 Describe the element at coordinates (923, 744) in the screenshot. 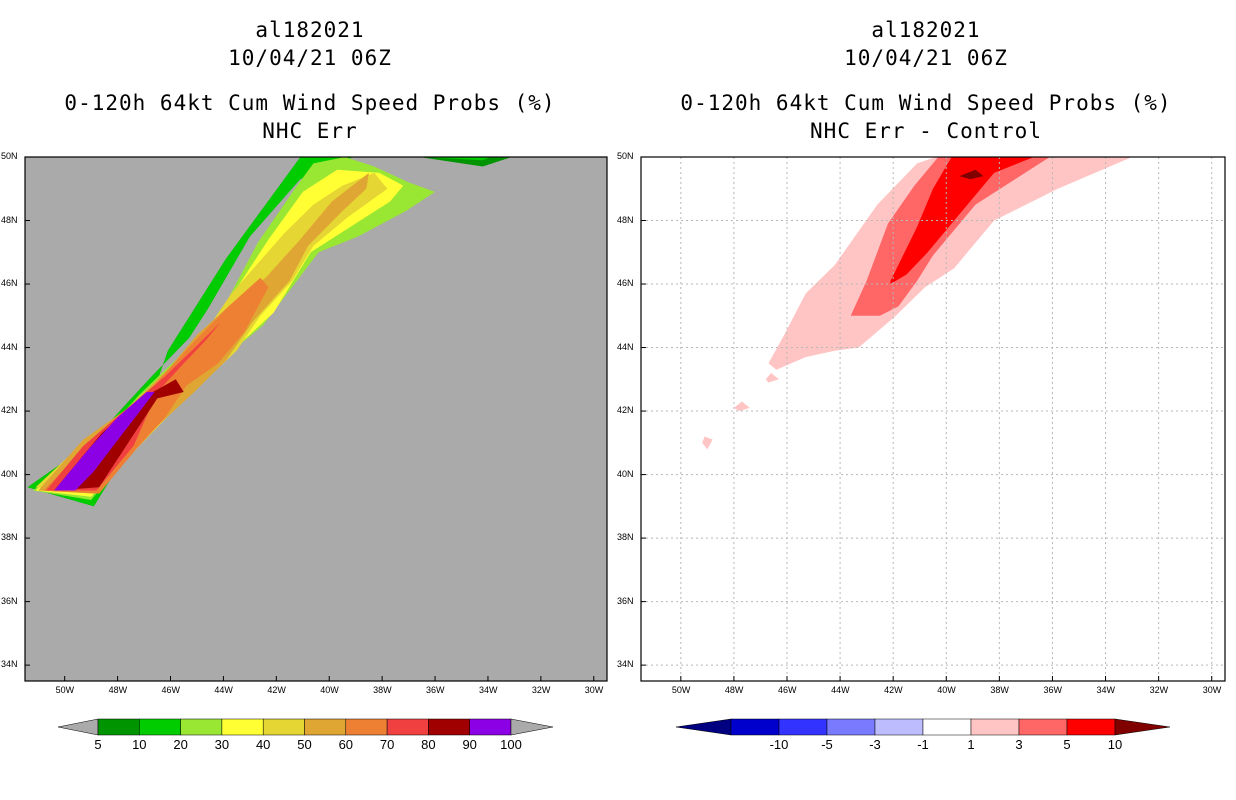

I see `colorbar-label: -1` at that location.